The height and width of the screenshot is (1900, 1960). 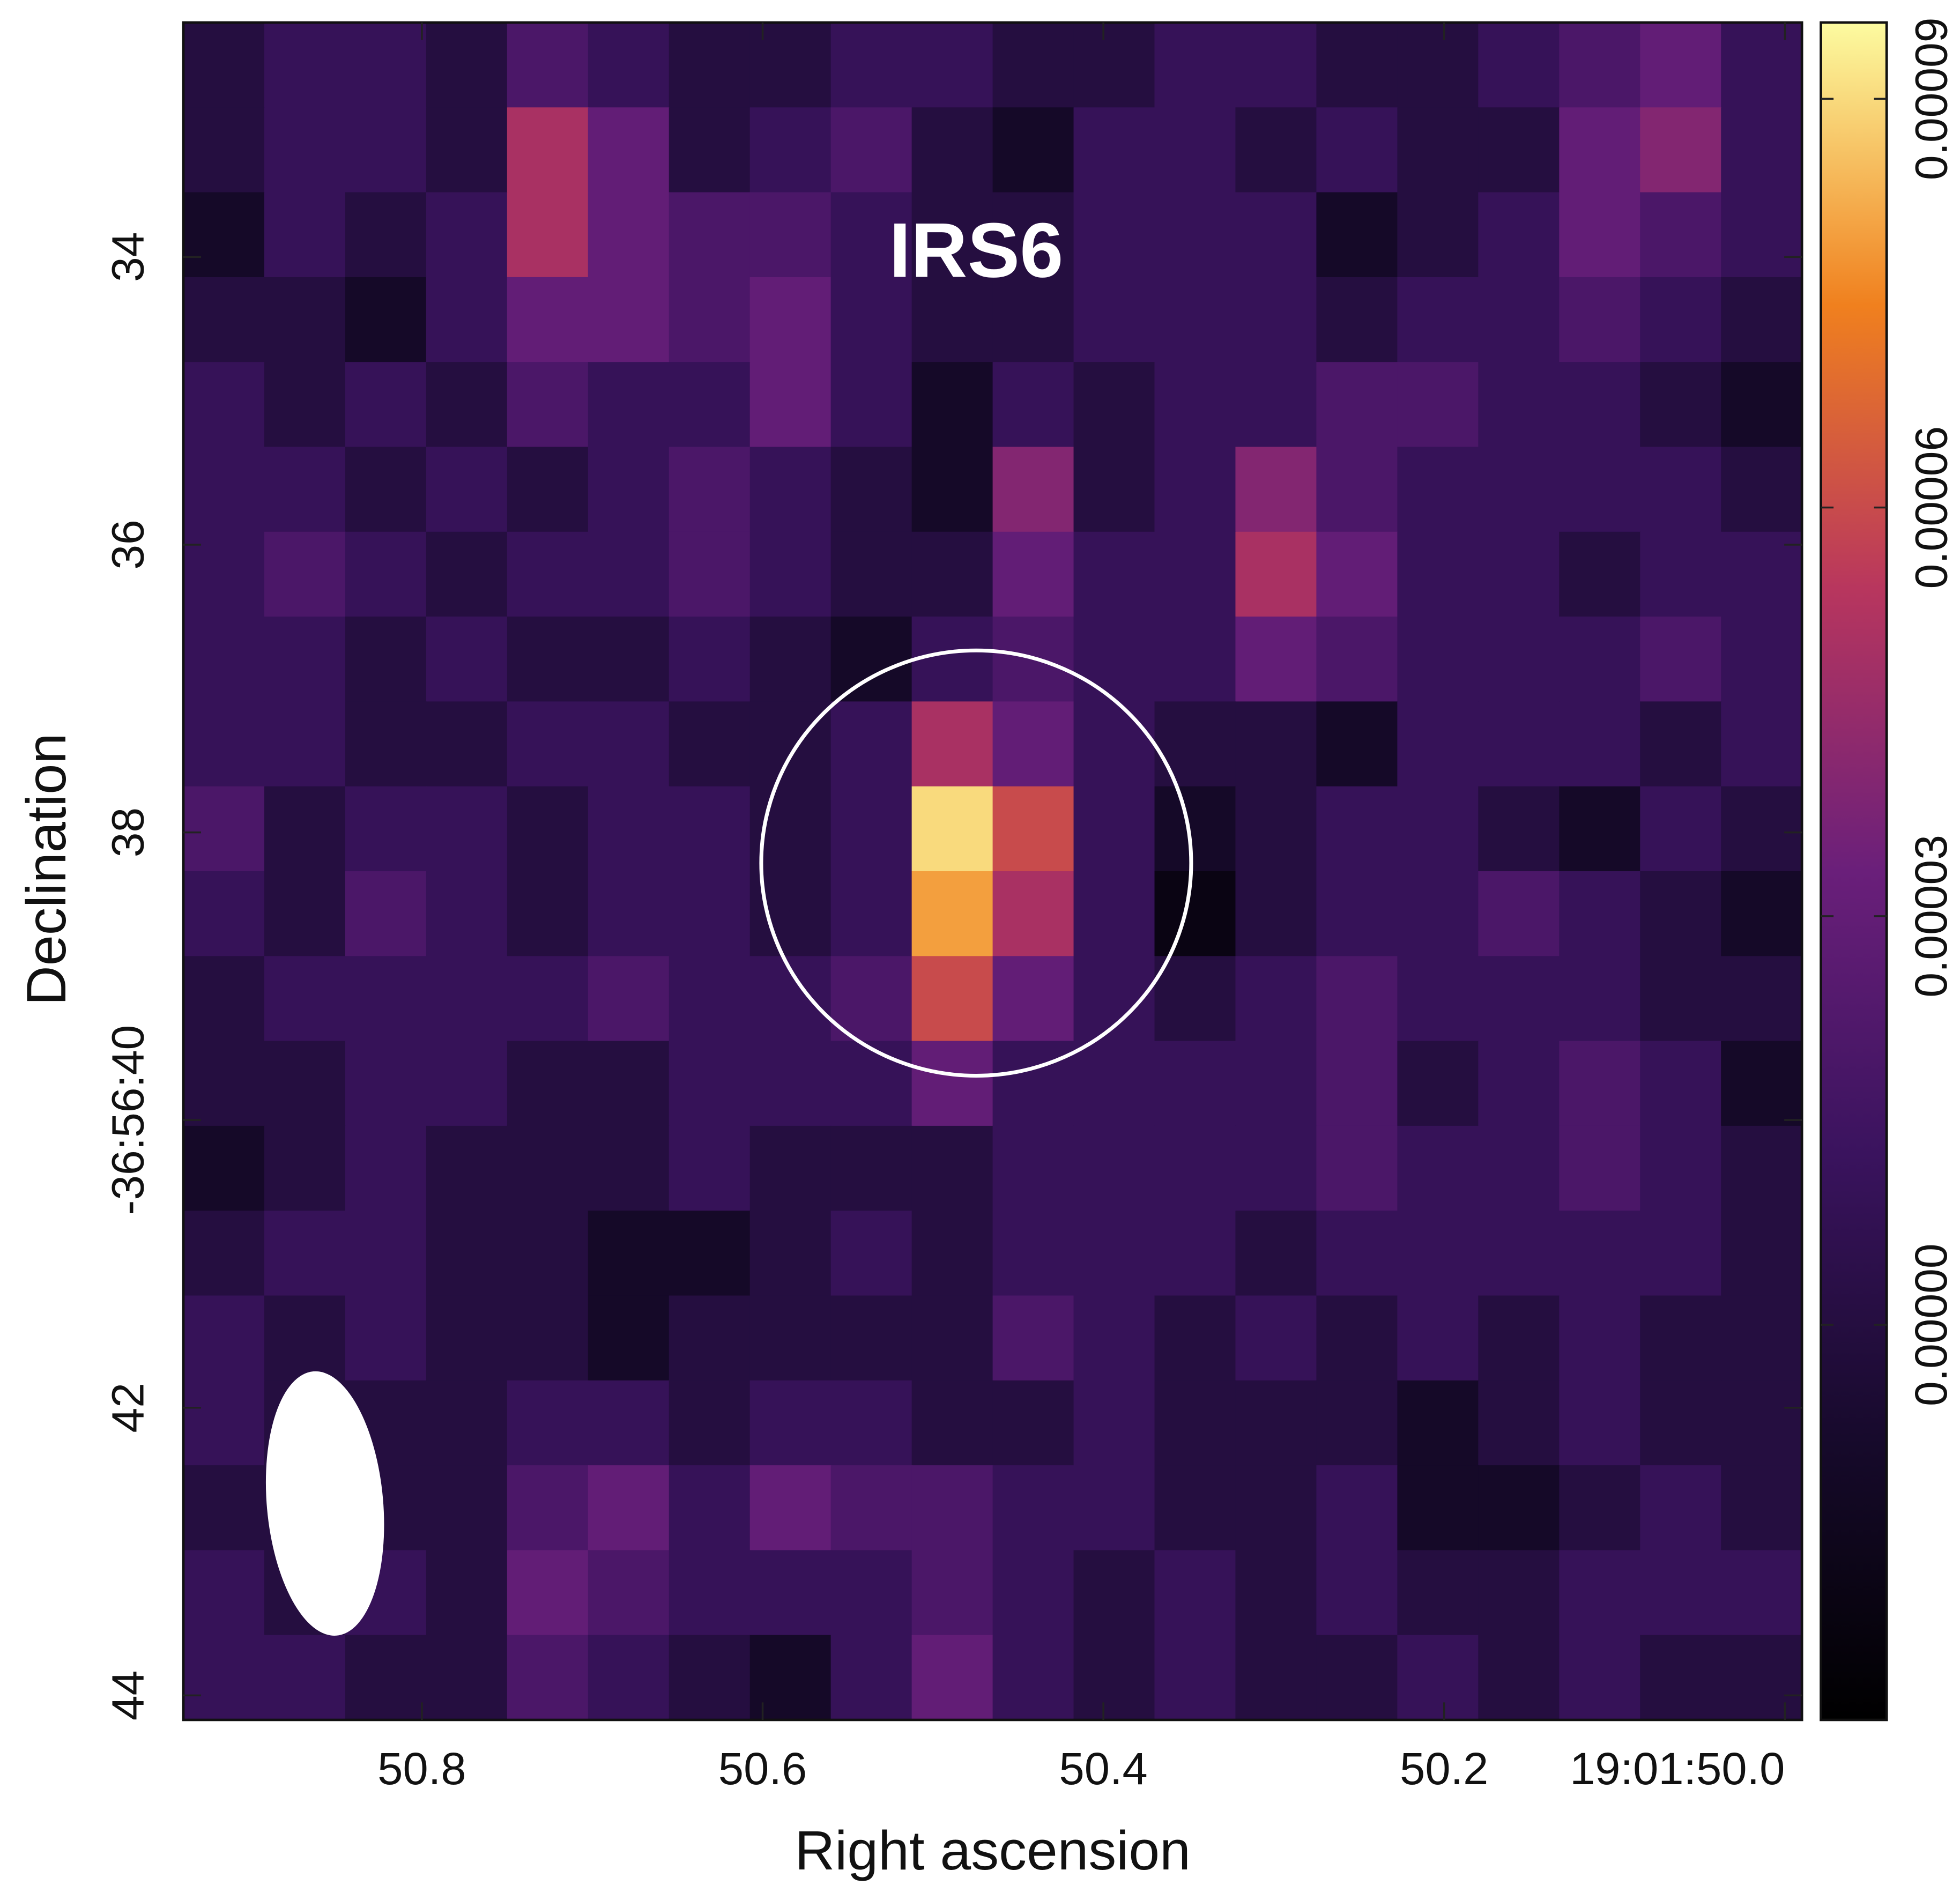 I want to click on y-tick-label: 38, so click(x=127, y=832).